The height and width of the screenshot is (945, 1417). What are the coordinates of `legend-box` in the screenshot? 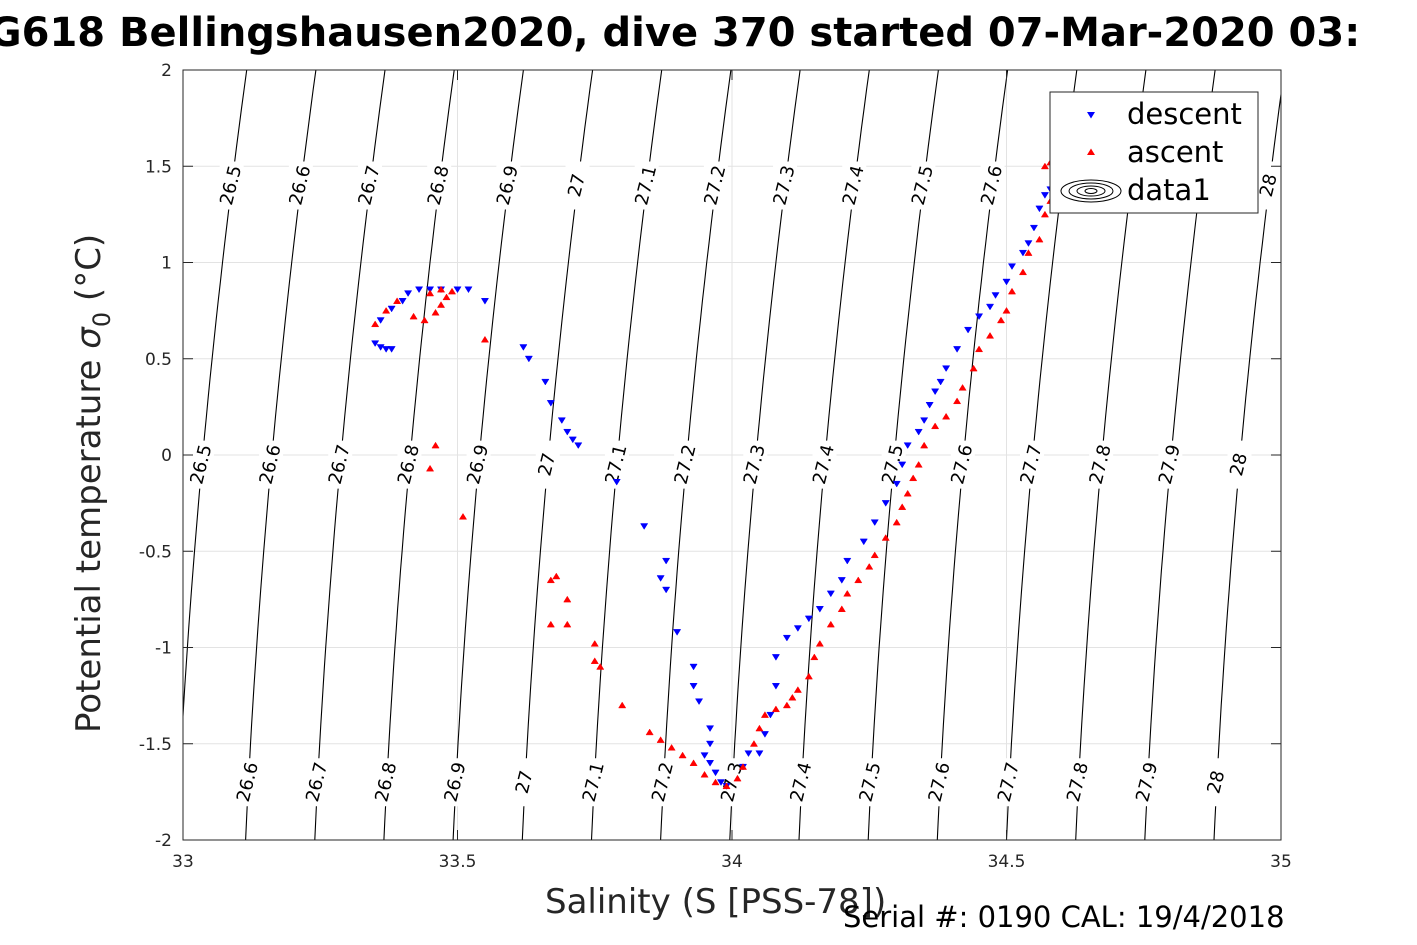 It's located at (1154, 152).